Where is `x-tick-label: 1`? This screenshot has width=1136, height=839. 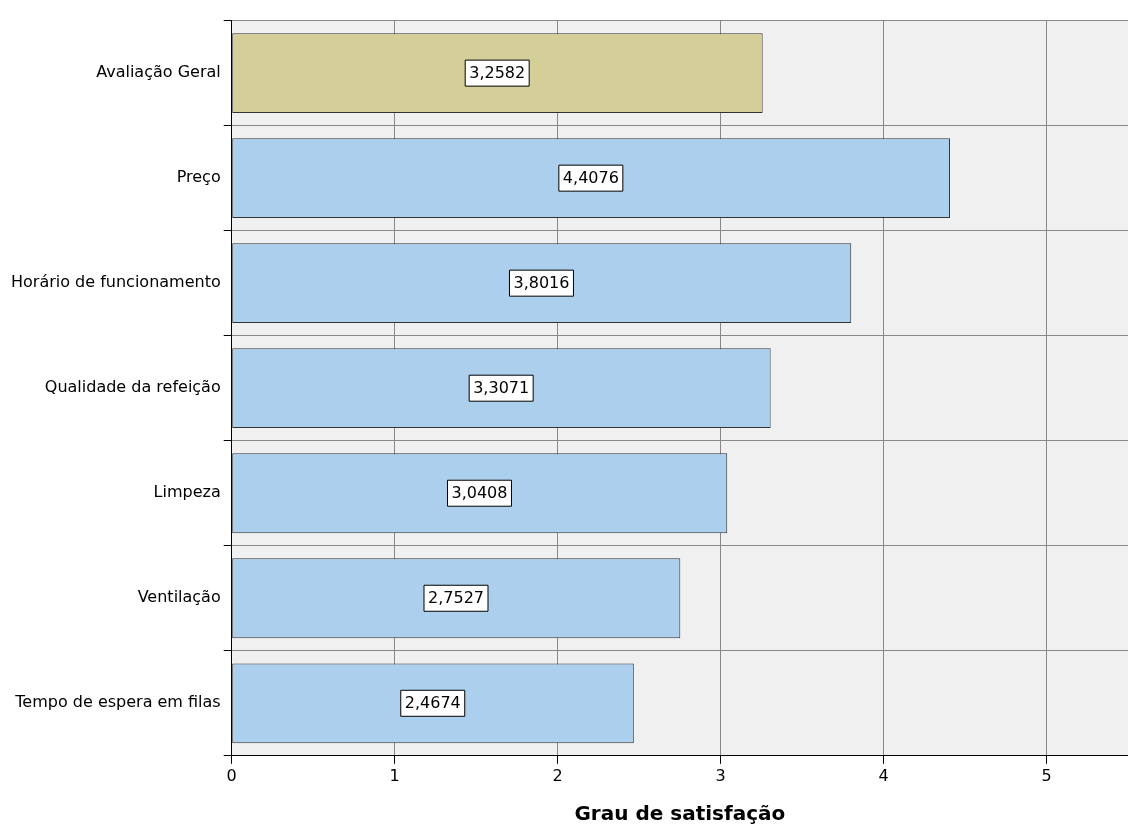
x-tick-label: 1 is located at coordinates (394, 775).